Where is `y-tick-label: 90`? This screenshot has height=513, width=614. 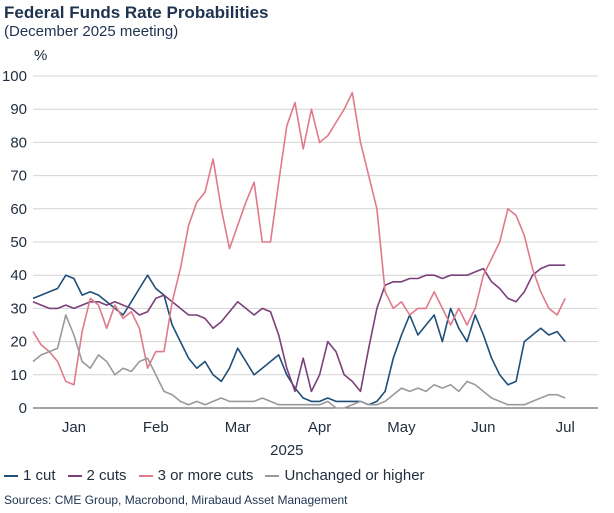 y-tick-label: 90 is located at coordinates (18, 109).